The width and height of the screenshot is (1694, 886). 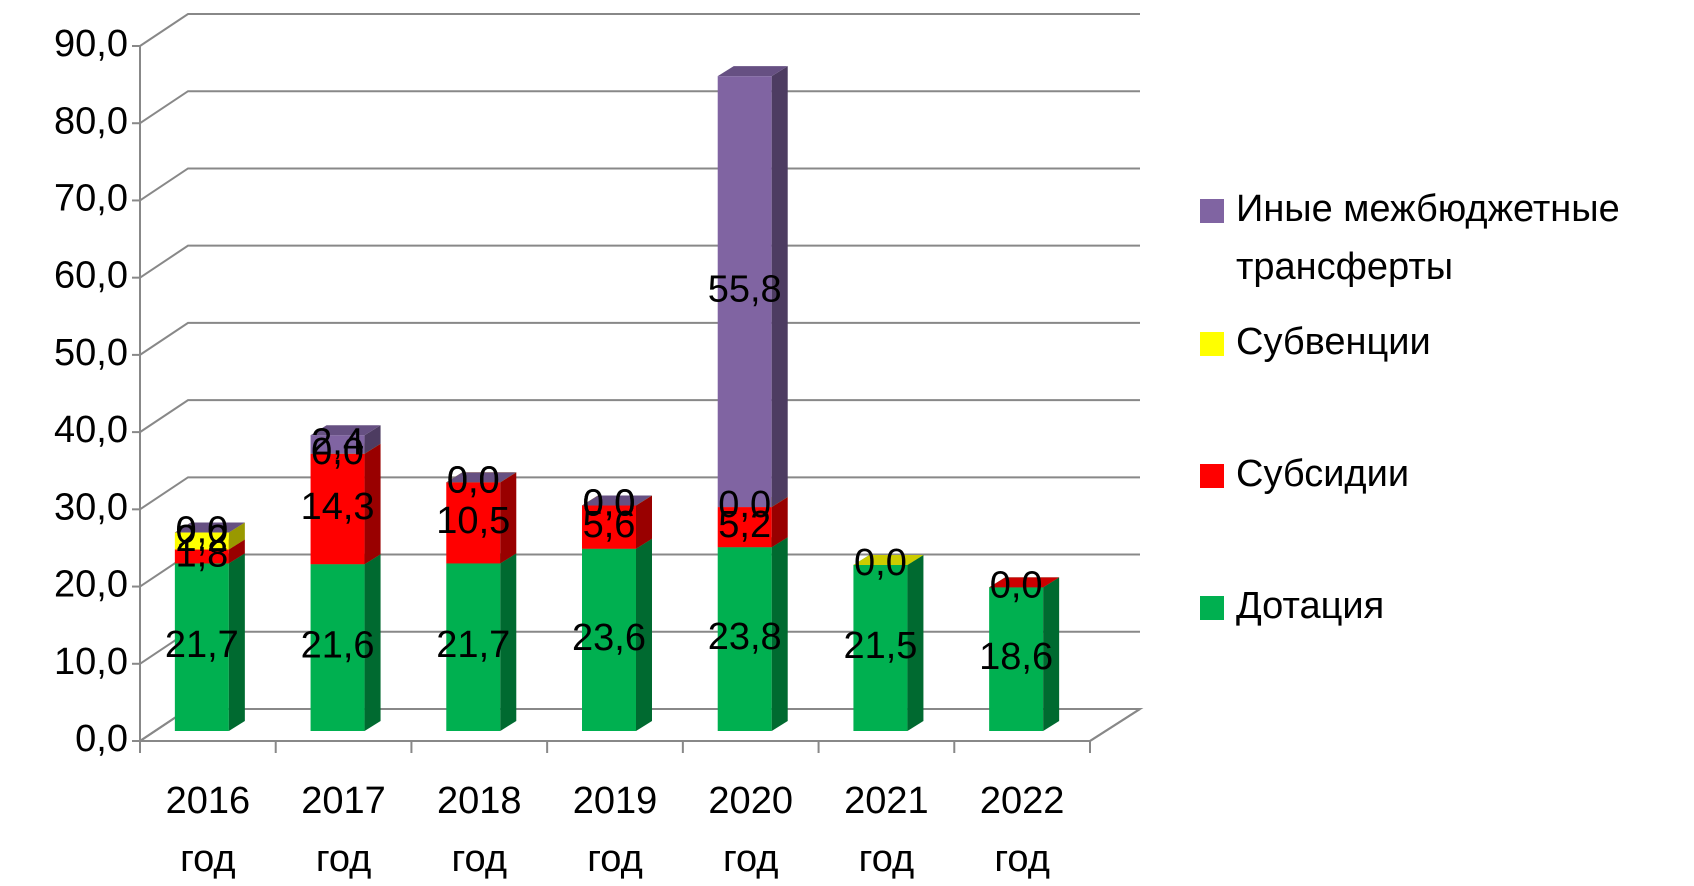 I want to click on data-label: 5,2, so click(x=744, y=525).